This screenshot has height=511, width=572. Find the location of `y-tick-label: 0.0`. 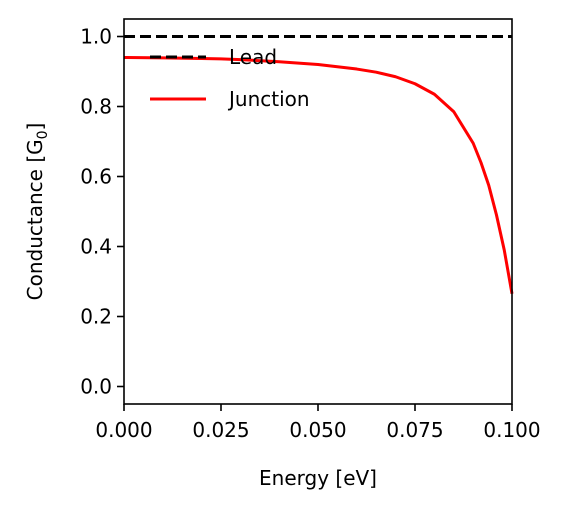

y-tick-label: 0.0 is located at coordinates (96, 387).